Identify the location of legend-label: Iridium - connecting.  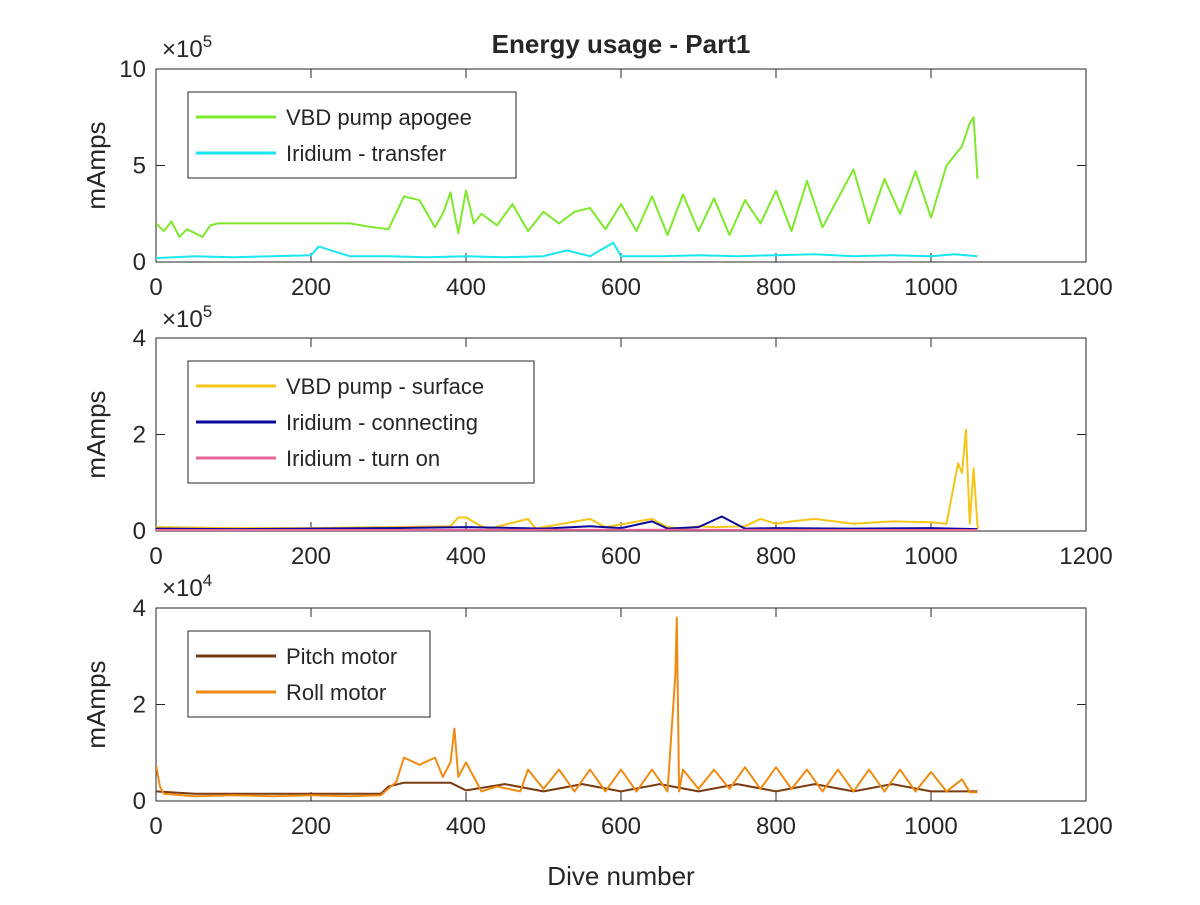
(382, 422).